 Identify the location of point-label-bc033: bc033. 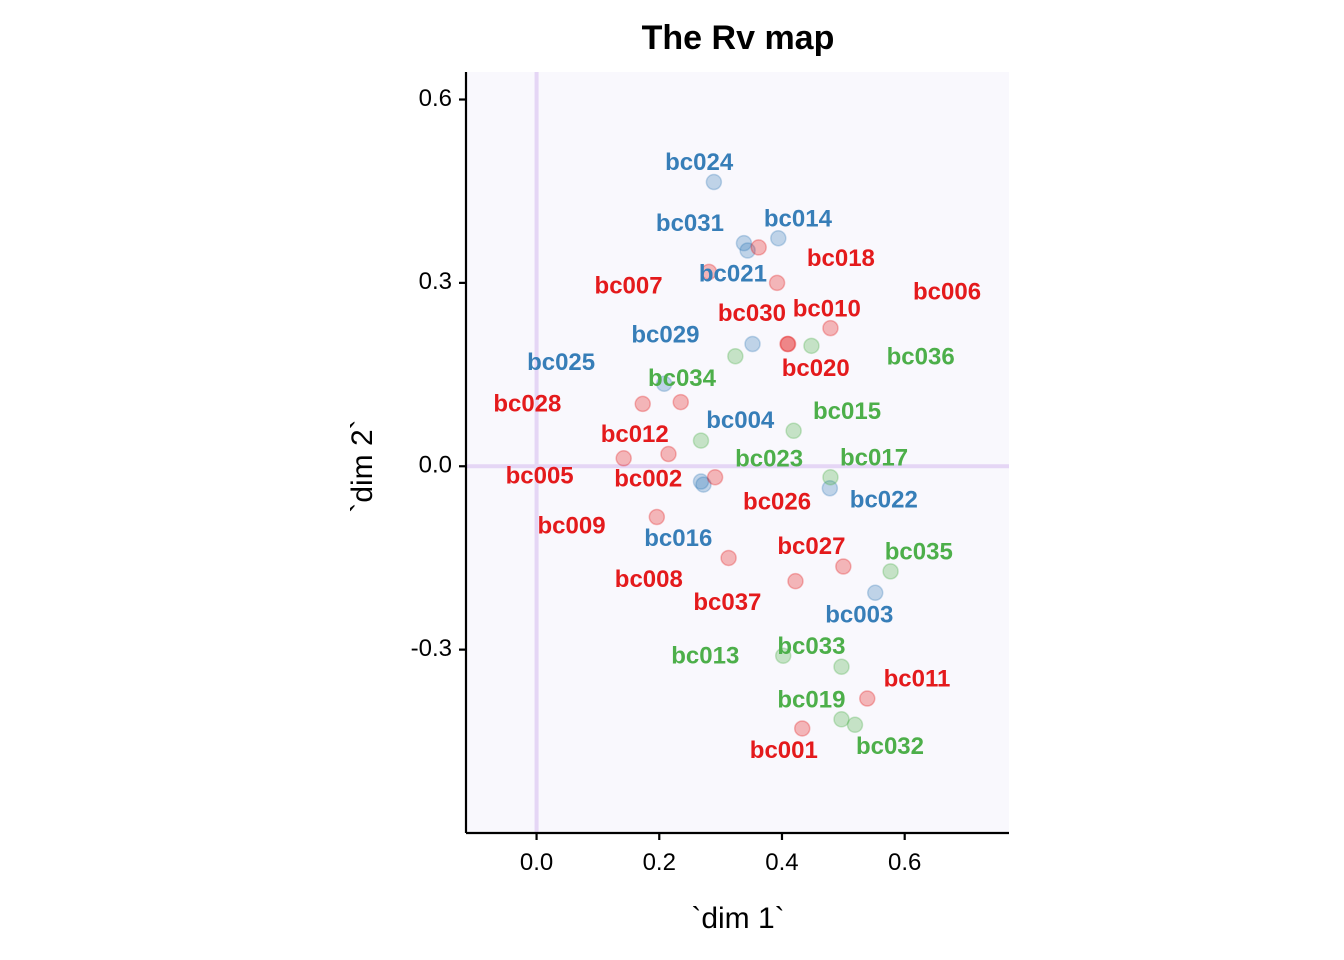
(811, 646).